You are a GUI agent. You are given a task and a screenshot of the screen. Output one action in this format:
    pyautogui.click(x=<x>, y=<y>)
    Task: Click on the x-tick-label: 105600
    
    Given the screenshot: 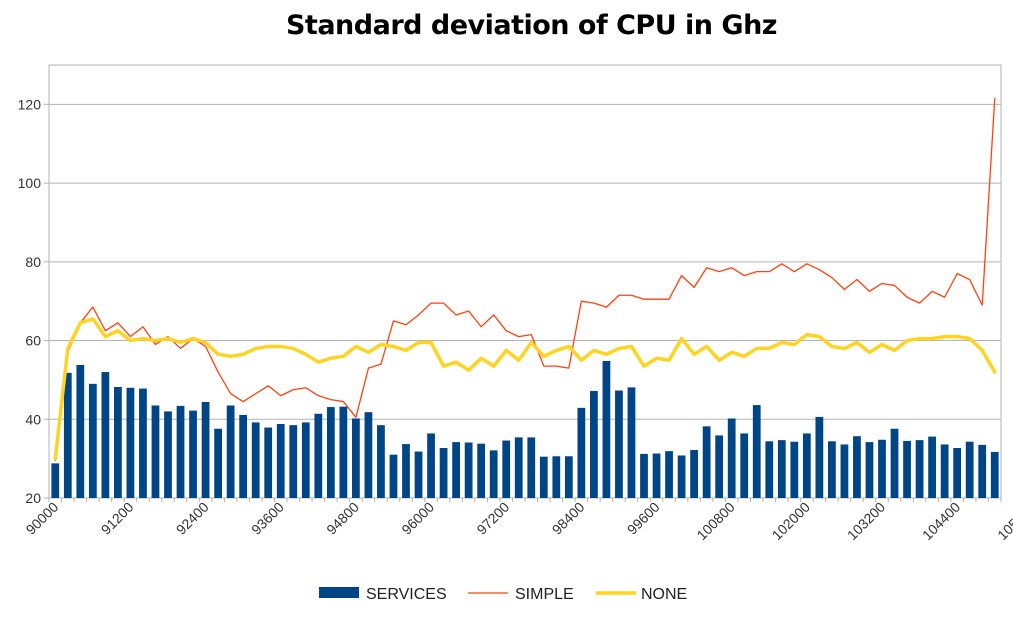 What is the action you would take?
    pyautogui.click(x=1003, y=521)
    